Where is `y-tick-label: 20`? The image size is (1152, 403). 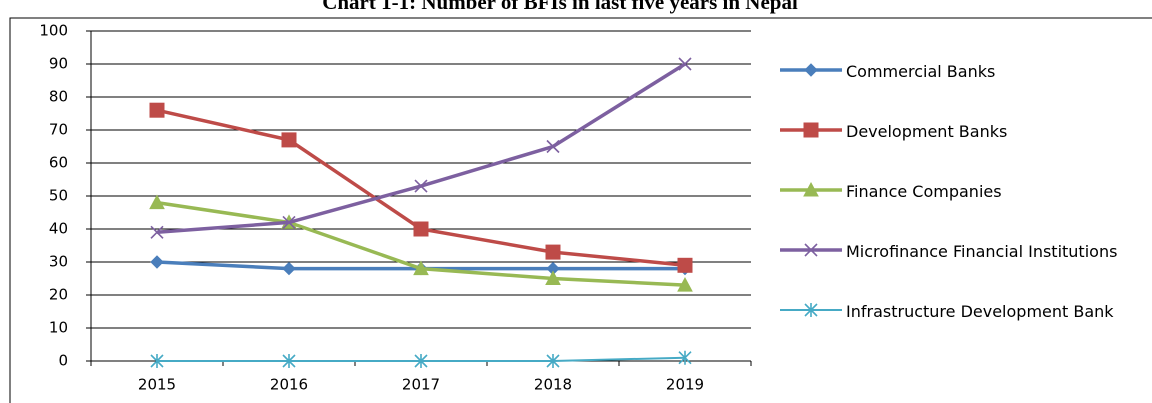 y-tick-label: 20 is located at coordinates (58, 295).